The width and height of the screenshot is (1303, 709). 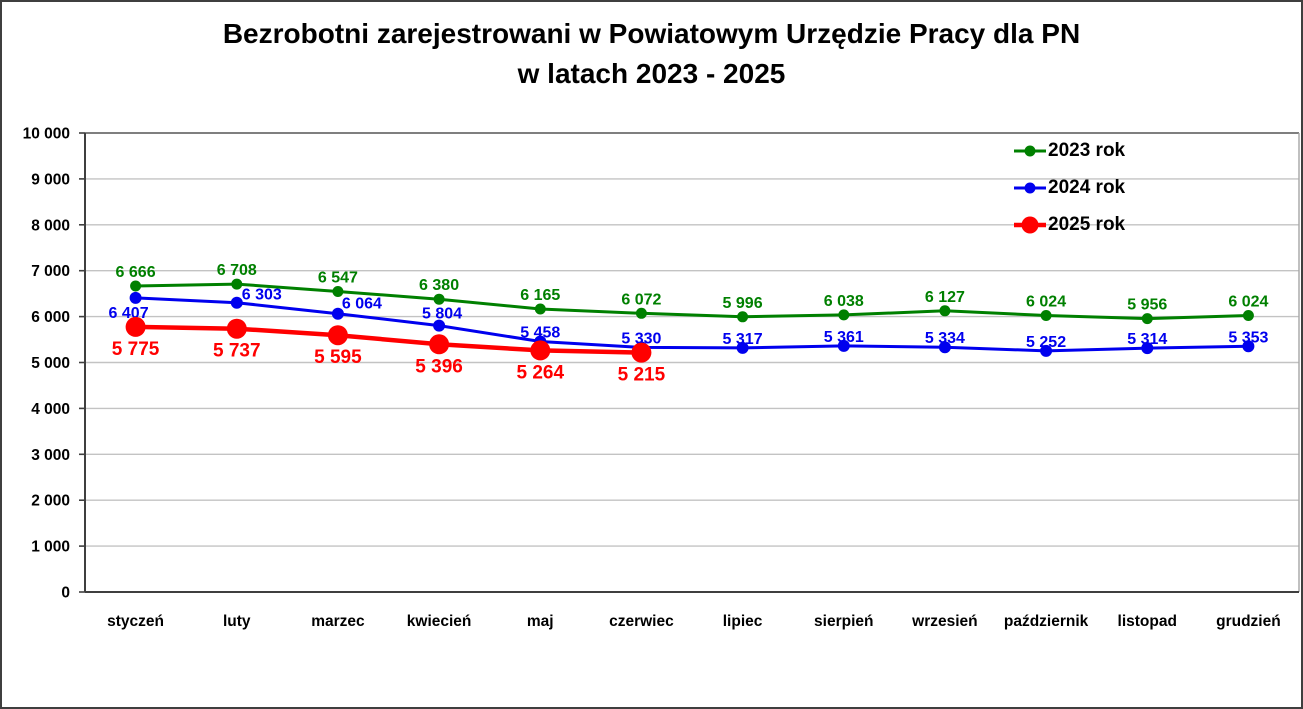 What do you see at coordinates (1248, 337) in the screenshot?
I see `data-label-2024-rok: 5 353` at bounding box center [1248, 337].